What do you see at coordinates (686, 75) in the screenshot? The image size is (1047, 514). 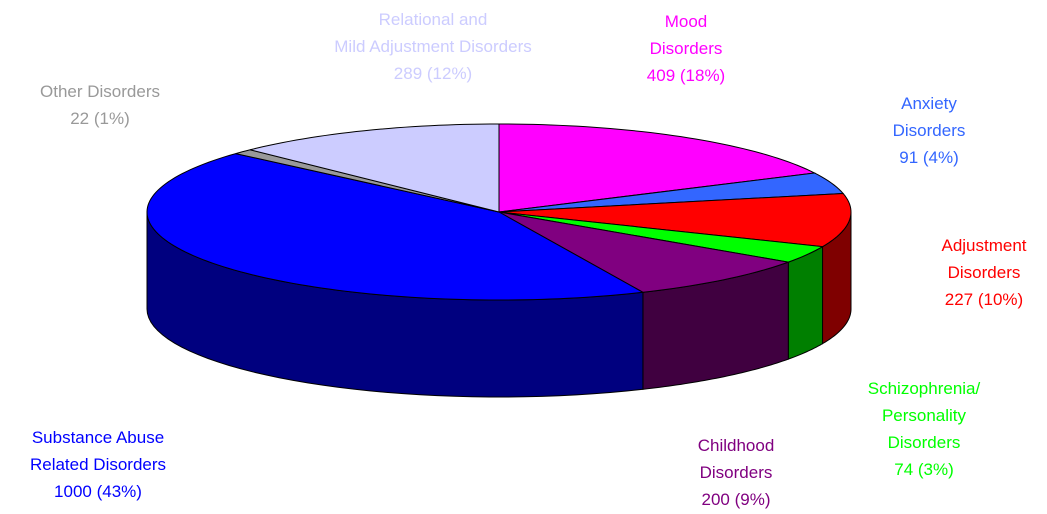 I see `value-label: 409 (18%)` at bounding box center [686, 75].